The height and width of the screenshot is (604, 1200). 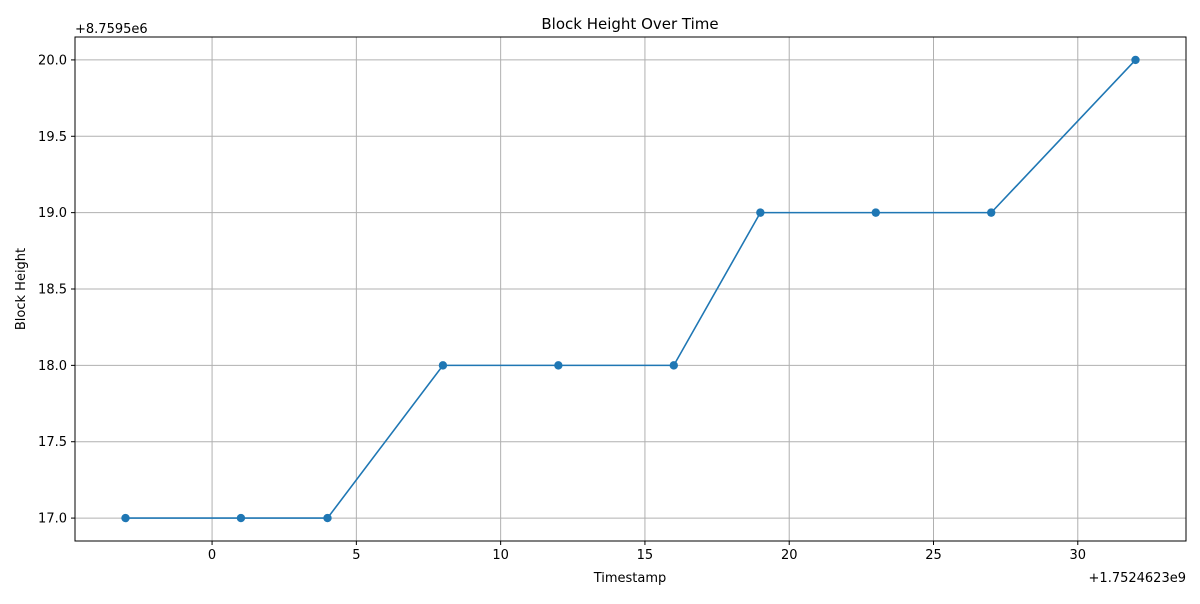 What do you see at coordinates (1078, 555) in the screenshot?
I see `x-tick-label: 30` at bounding box center [1078, 555].